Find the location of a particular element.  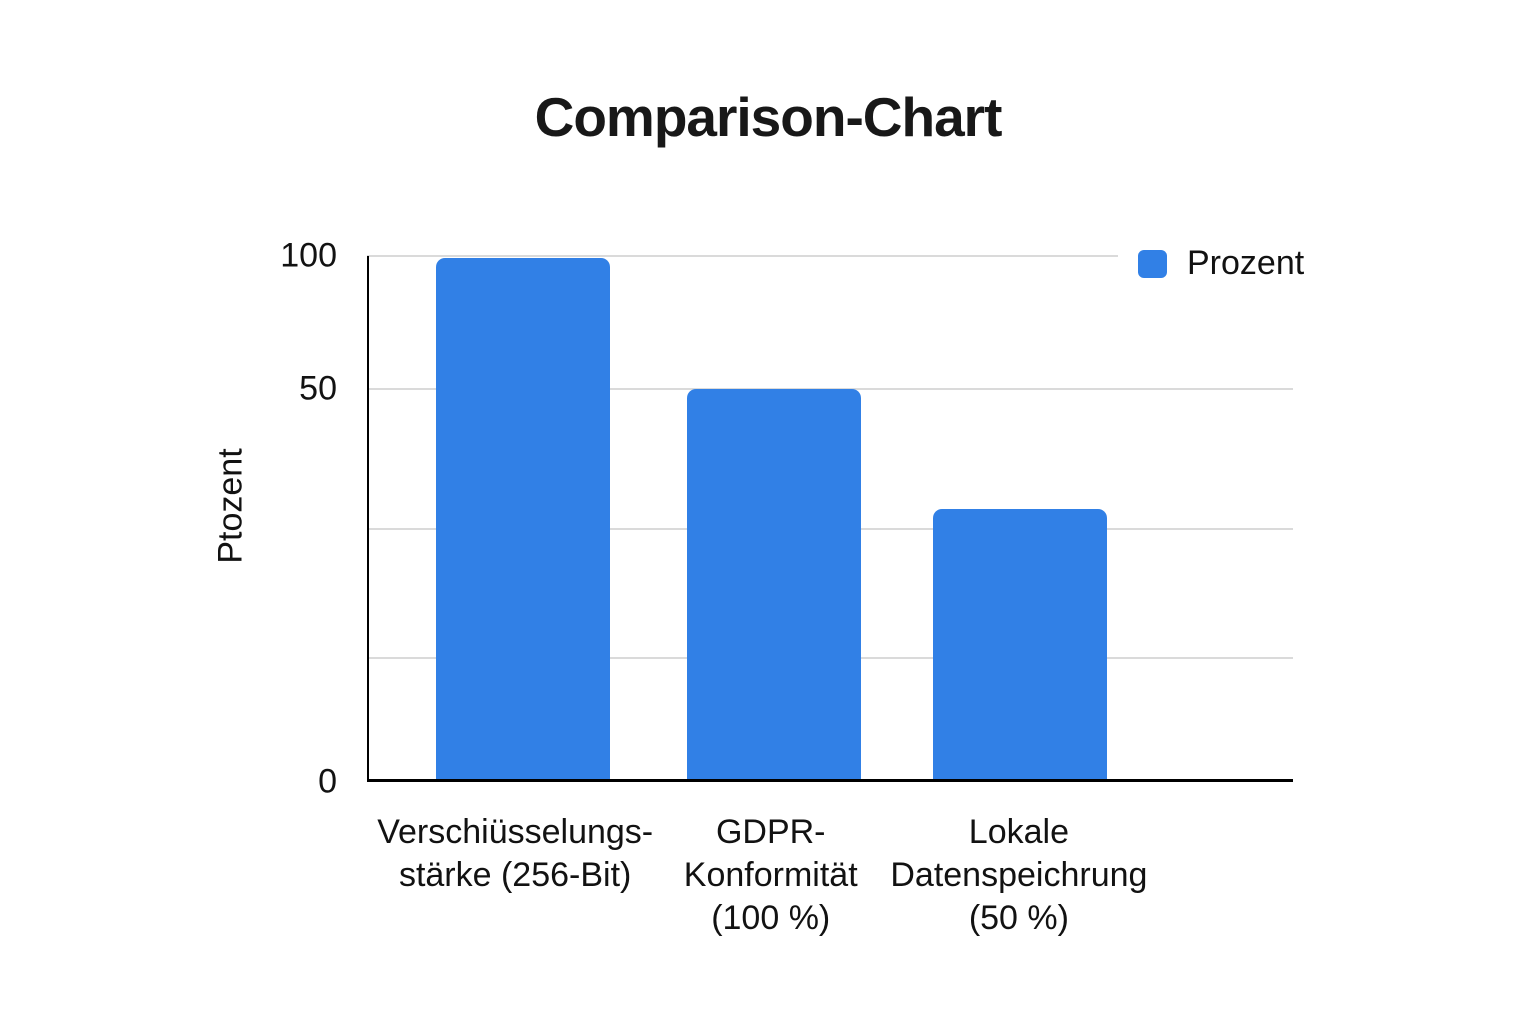

x-category-label-line: (50 %) is located at coordinates (1018, 918).